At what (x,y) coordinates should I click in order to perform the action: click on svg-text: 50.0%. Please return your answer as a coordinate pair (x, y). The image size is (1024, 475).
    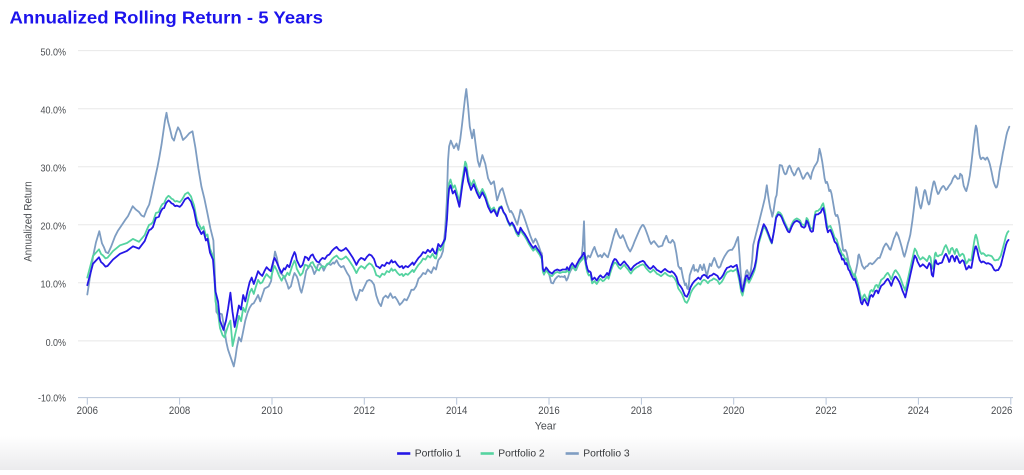
    Looking at the image, I should click on (54, 53).